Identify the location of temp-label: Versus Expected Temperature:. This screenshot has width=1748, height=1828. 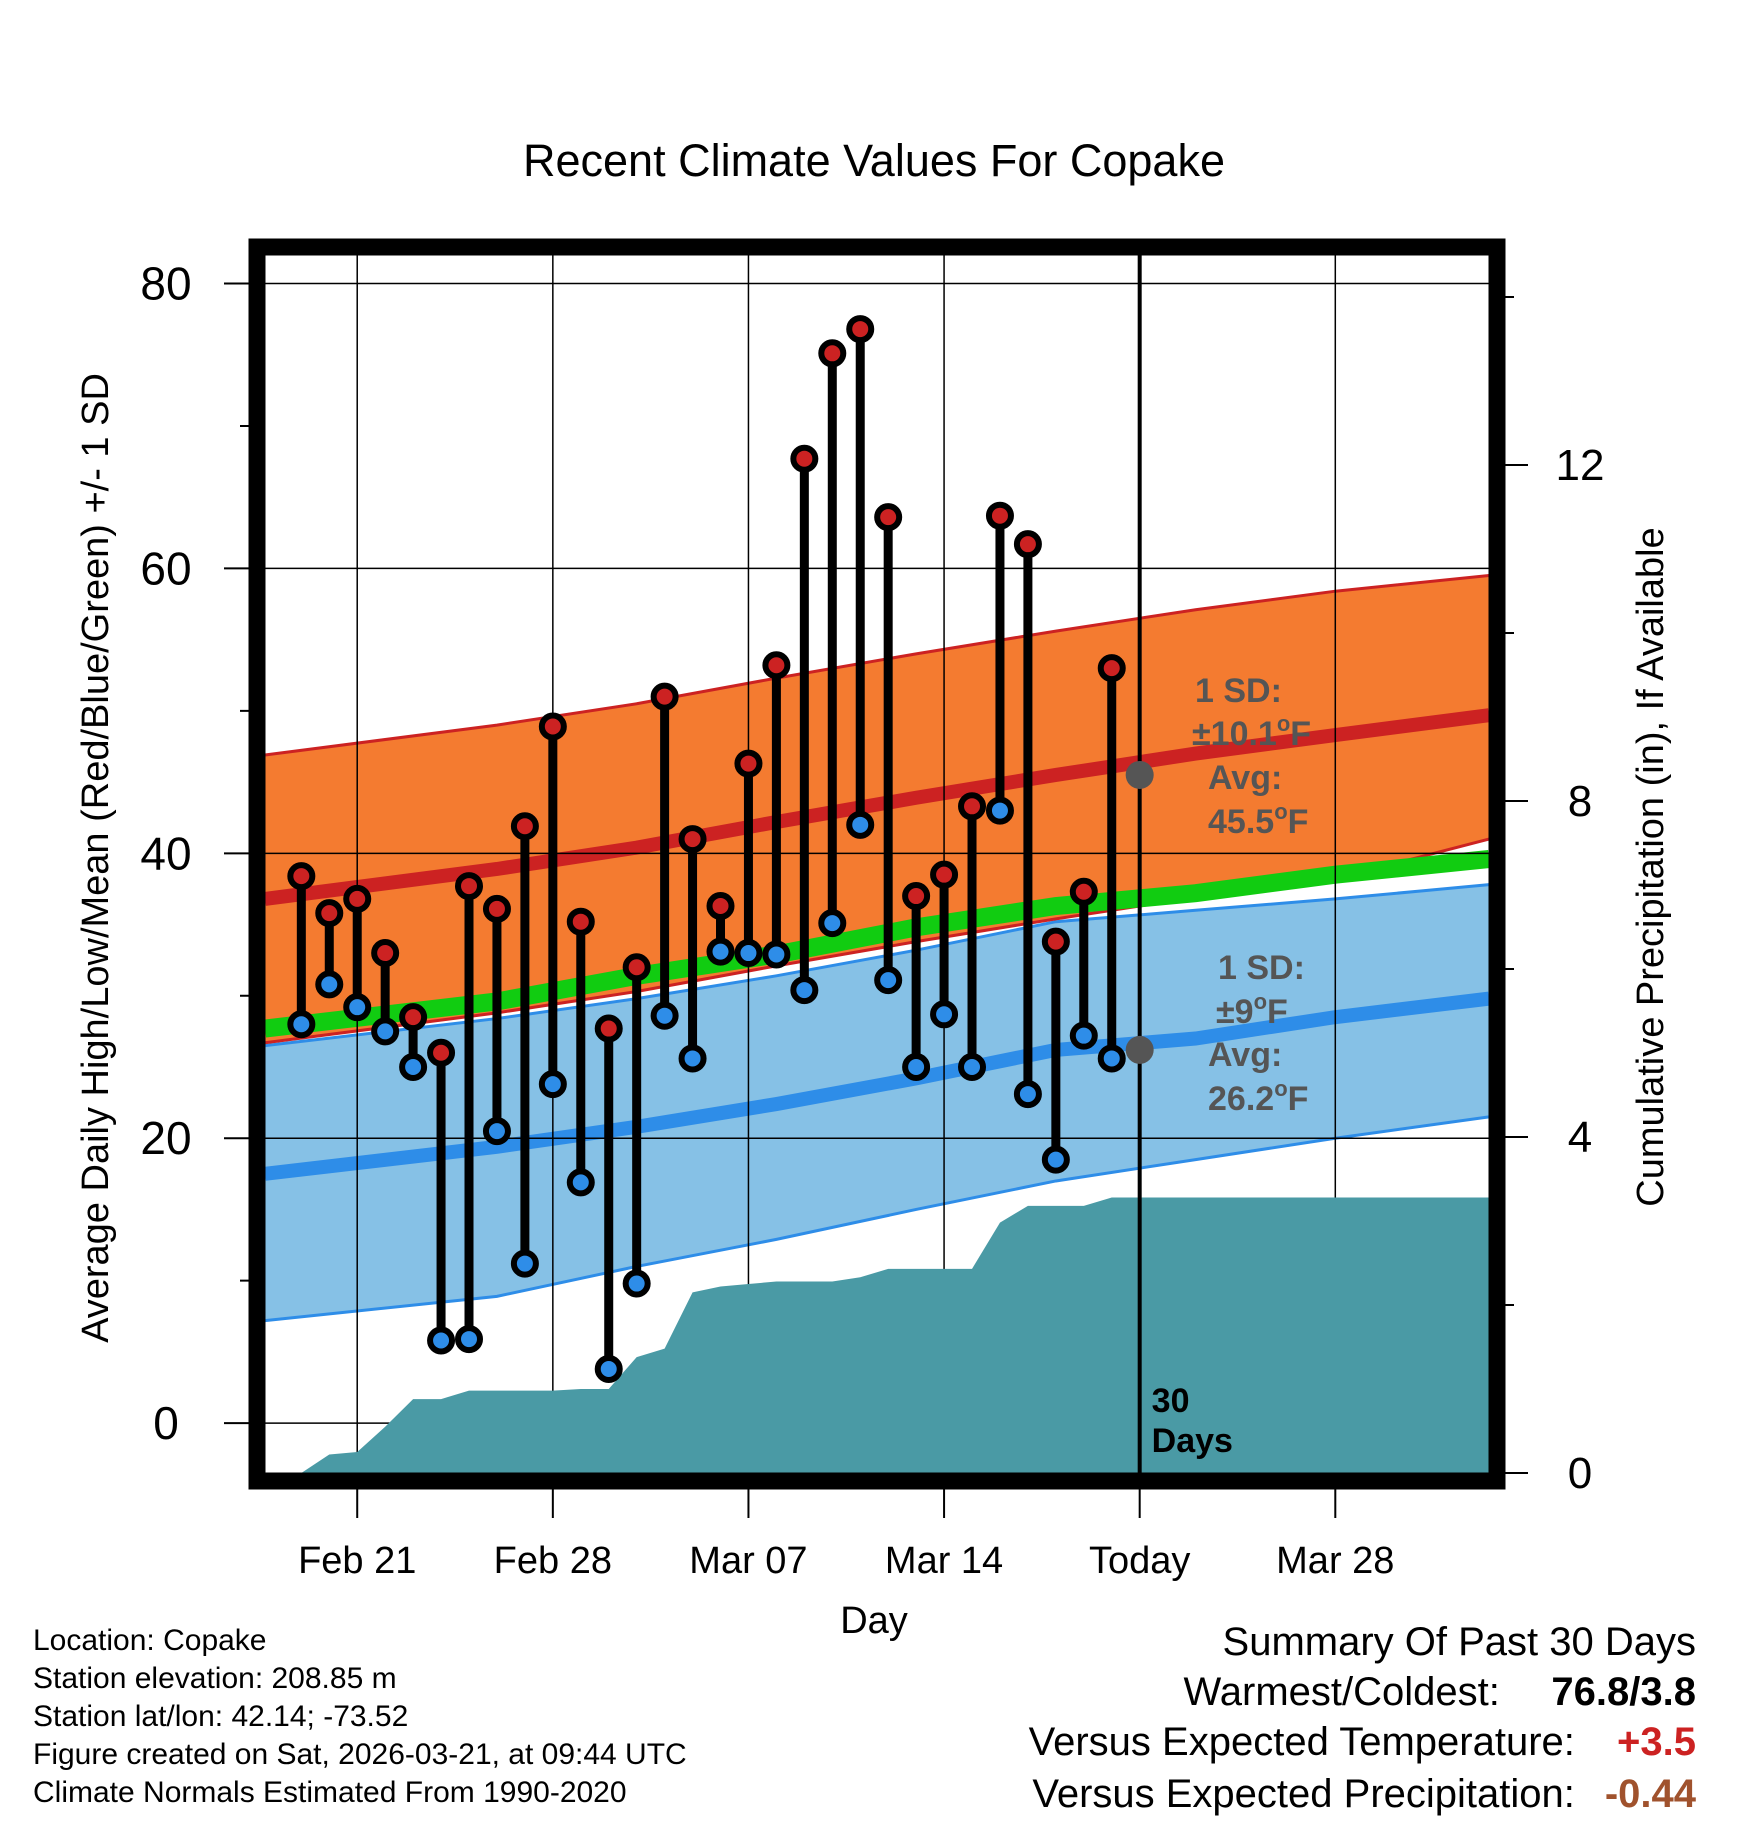
(1301, 1742).